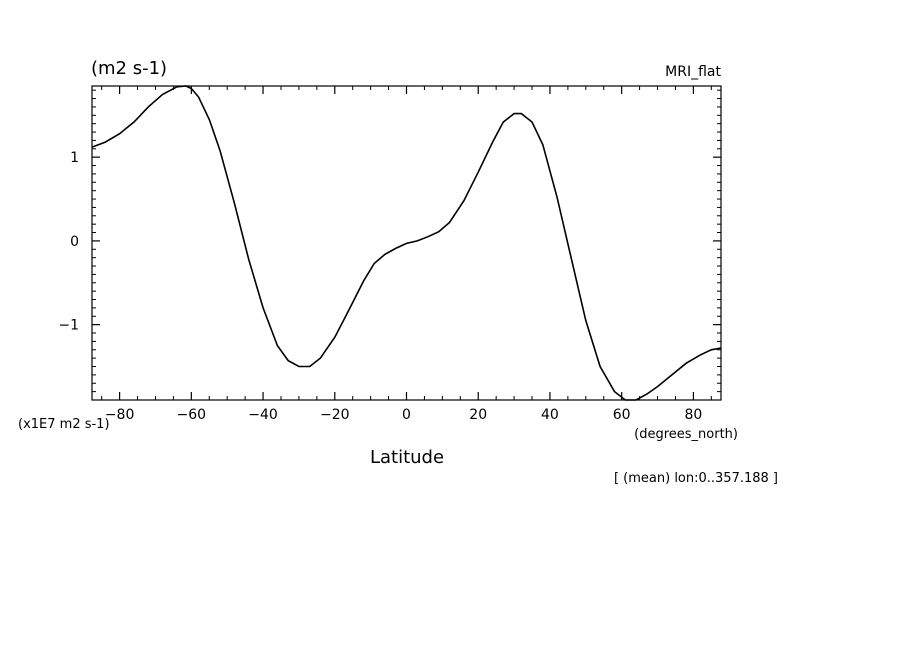 The width and height of the screenshot is (904, 654). I want to click on chart-title: (m2 s-1), so click(129, 68).